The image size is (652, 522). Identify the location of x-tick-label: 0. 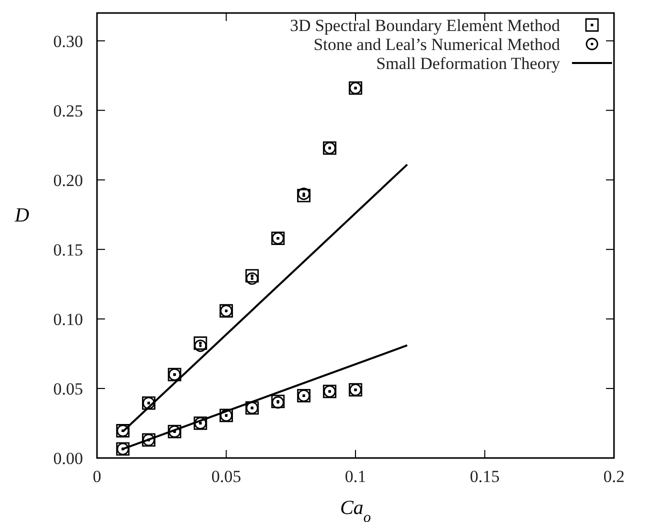
(97, 476).